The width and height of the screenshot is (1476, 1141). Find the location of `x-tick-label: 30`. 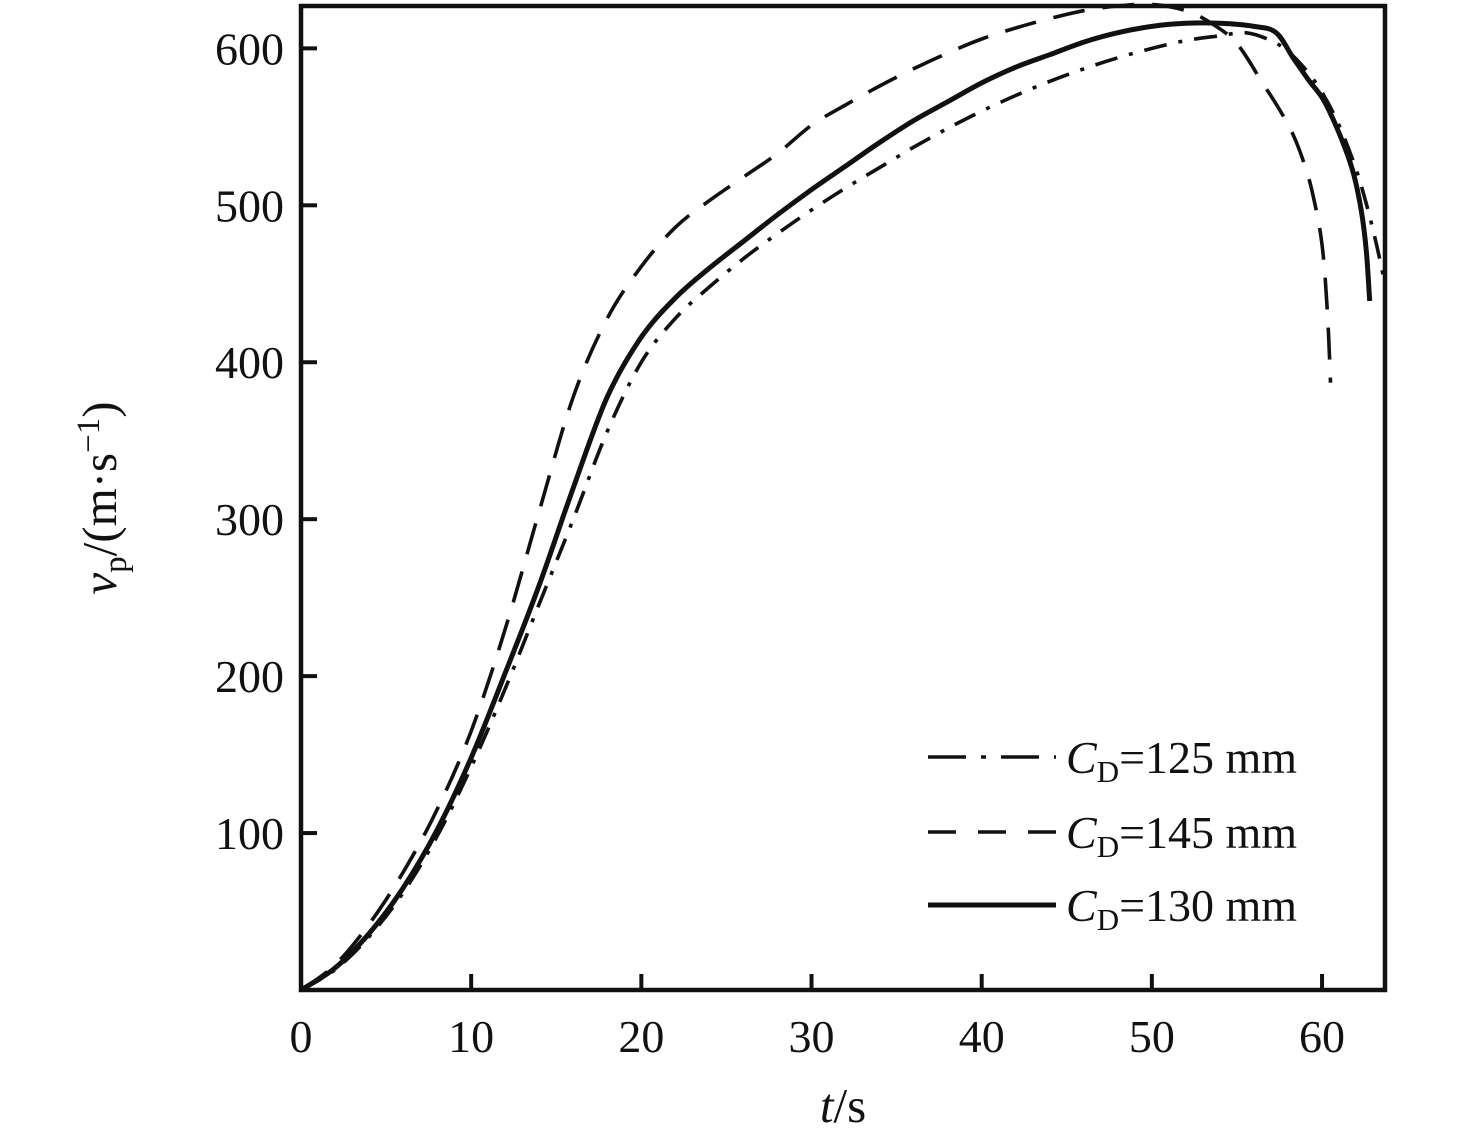

x-tick-label: 30 is located at coordinates (812, 1036).